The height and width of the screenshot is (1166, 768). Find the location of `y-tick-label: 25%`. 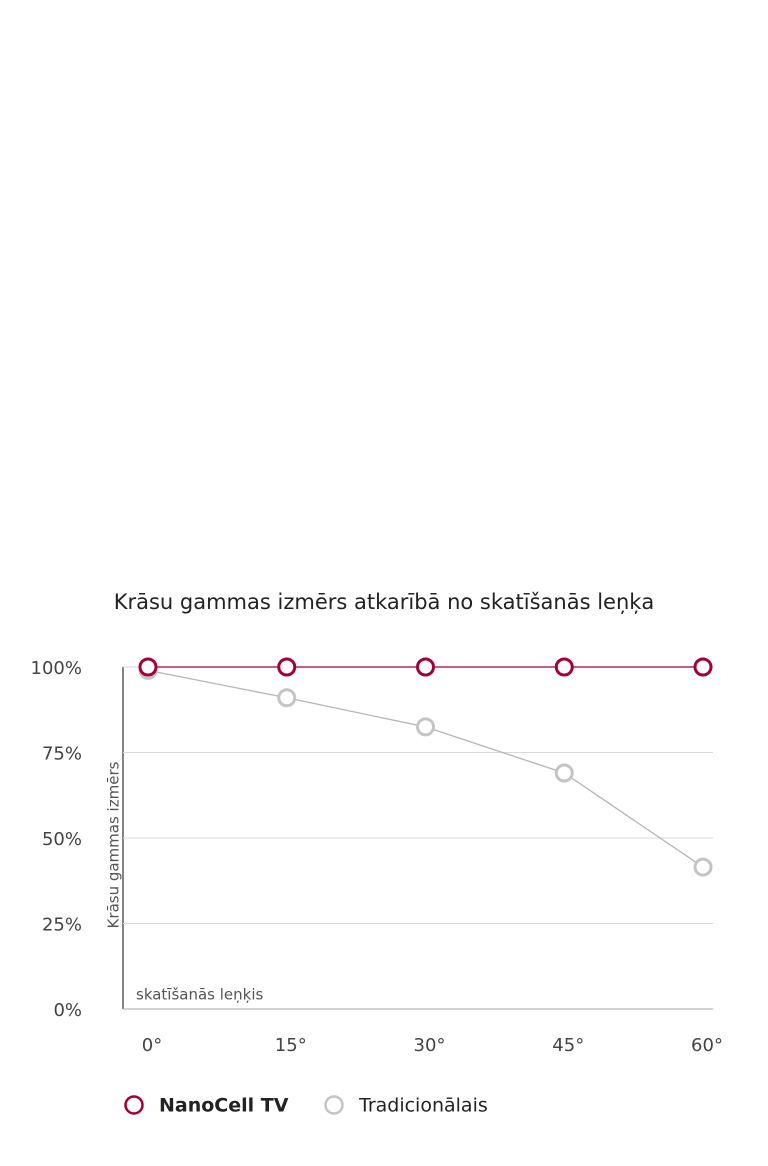

y-tick-label: 25% is located at coordinates (62, 925).